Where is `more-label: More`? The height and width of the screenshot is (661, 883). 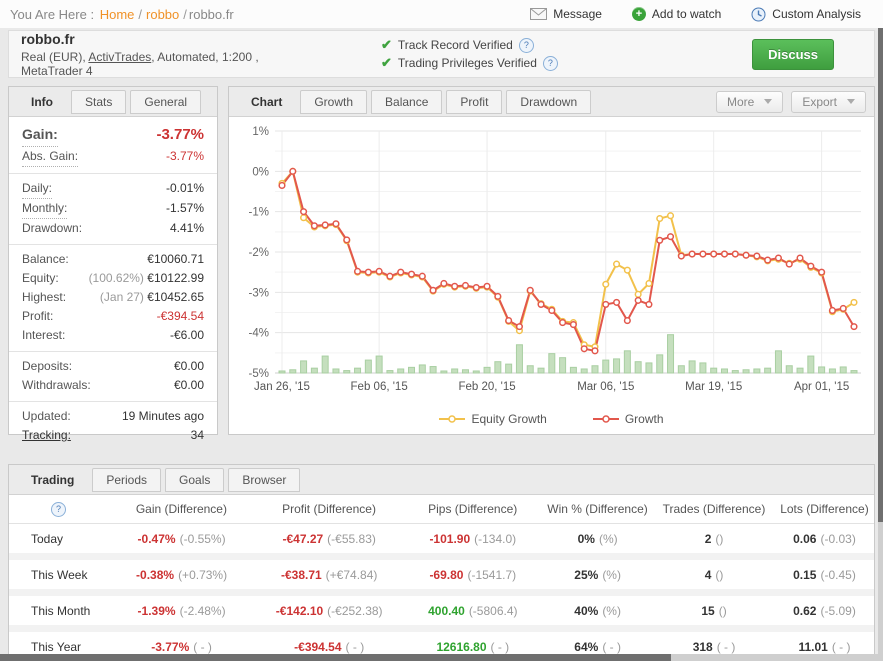 more-label: More is located at coordinates (740, 101).